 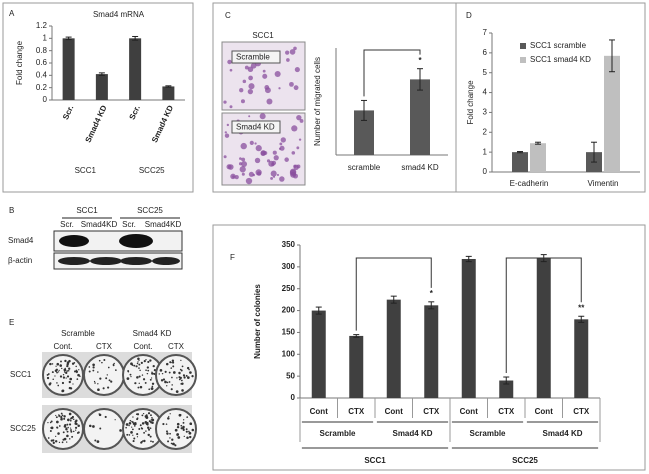 What do you see at coordinates (263, 35) in the screenshot?
I see `image-title: SCC1` at bounding box center [263, 35].